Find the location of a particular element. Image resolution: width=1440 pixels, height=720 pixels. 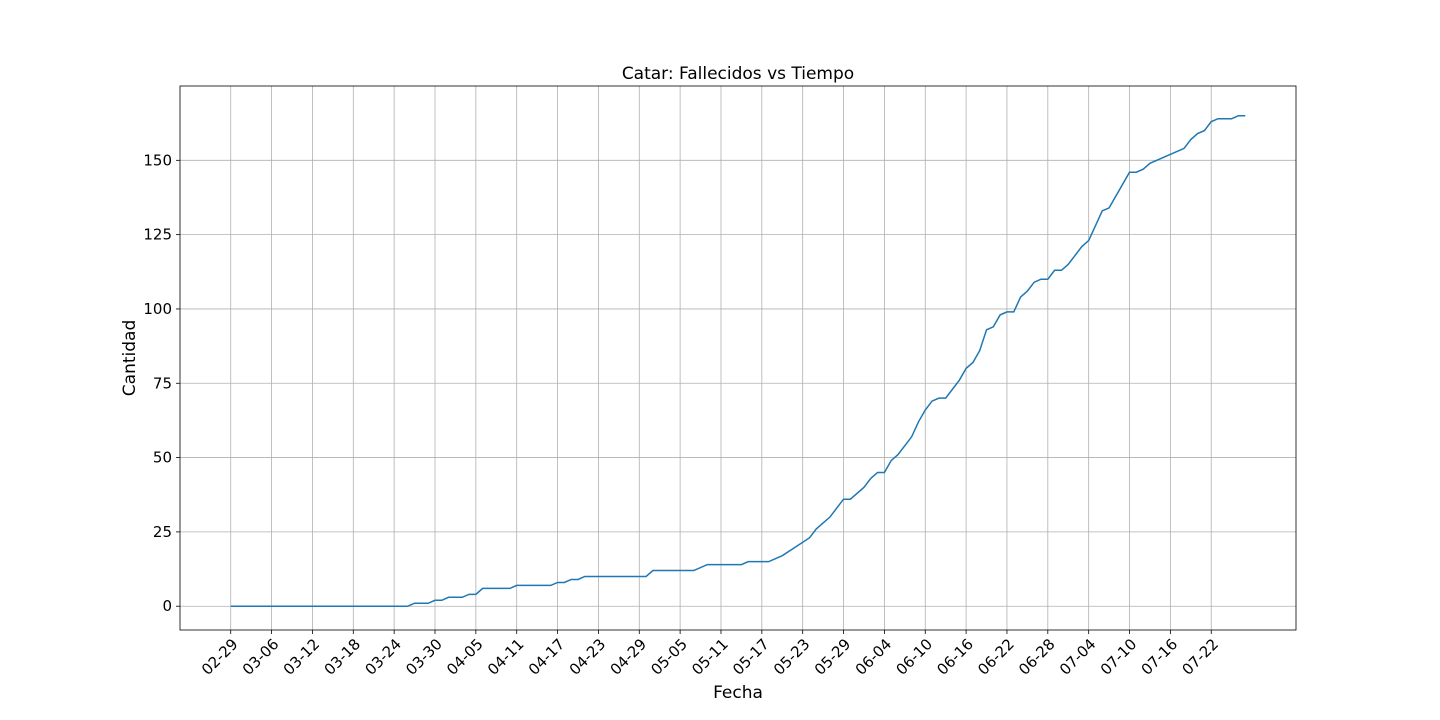

x-tick-label: 06-16 is located at coordinates (955, 657).